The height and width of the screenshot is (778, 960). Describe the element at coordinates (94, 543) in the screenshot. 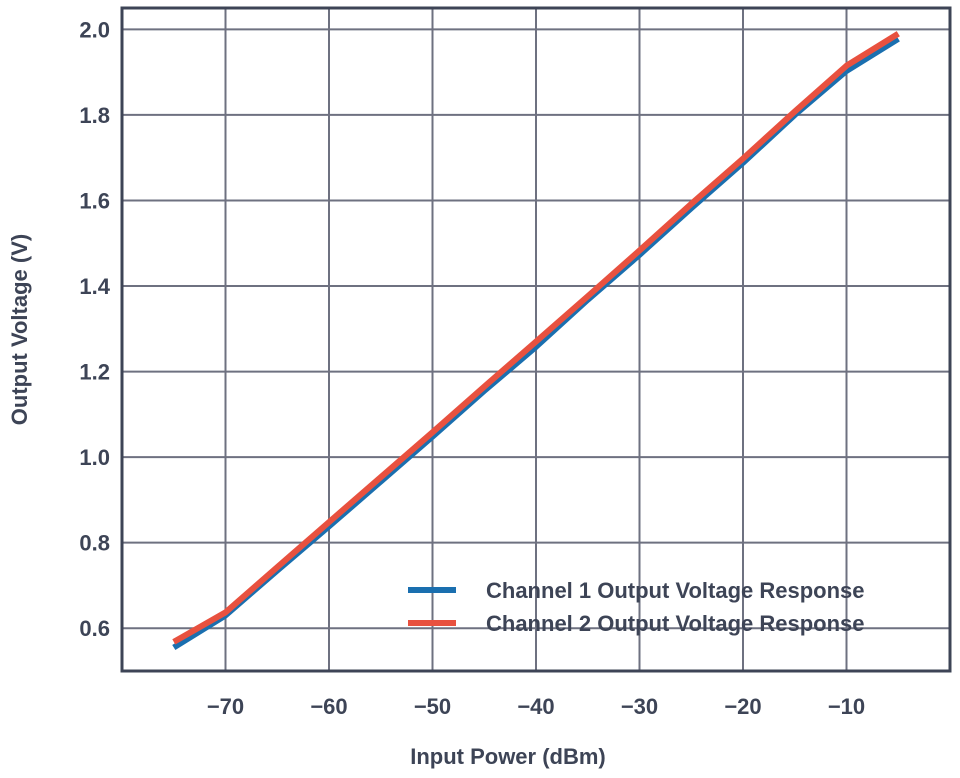

I see `y-tick-label: 0.8` at that location.